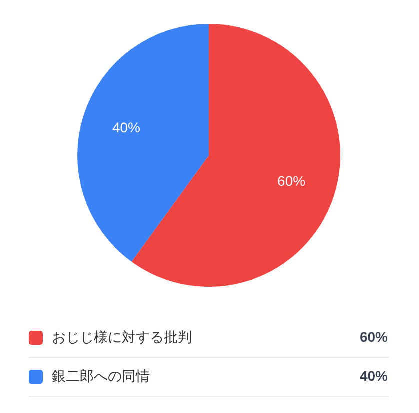 This screenshot has height=413, width=419. I want to click on legend-label: 銀二郎への同情, so click(101, 376).